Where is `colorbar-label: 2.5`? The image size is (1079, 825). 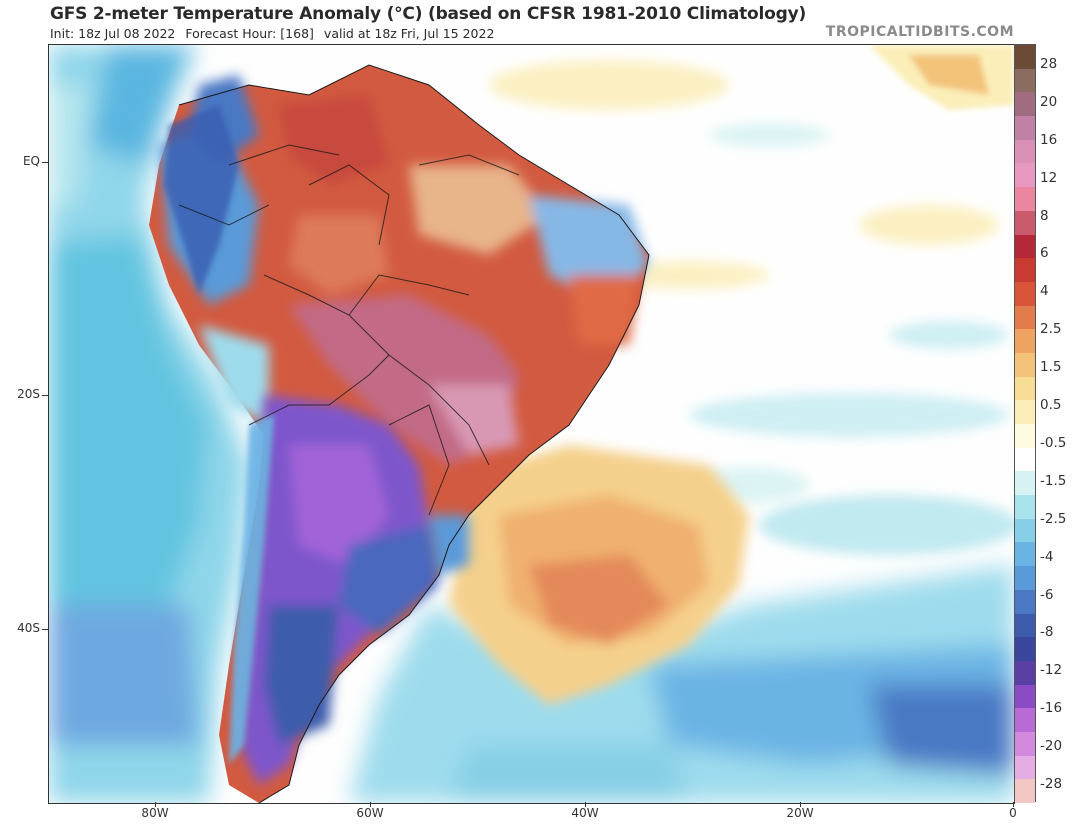 colorbar-label: 2.5 is located at coordinates (1051, 329).